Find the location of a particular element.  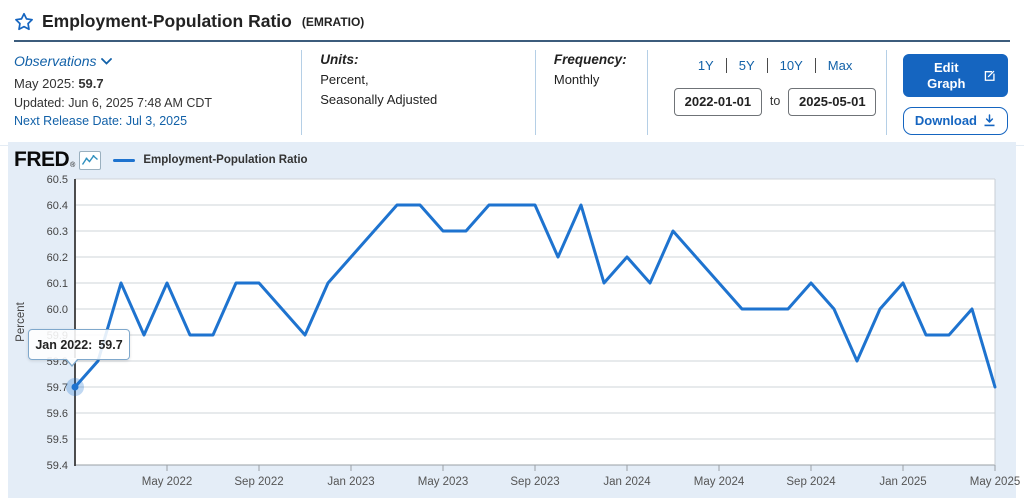

range-shortcuts: 1Y 5Y 10Y Max is located at coordinates (775, 66).